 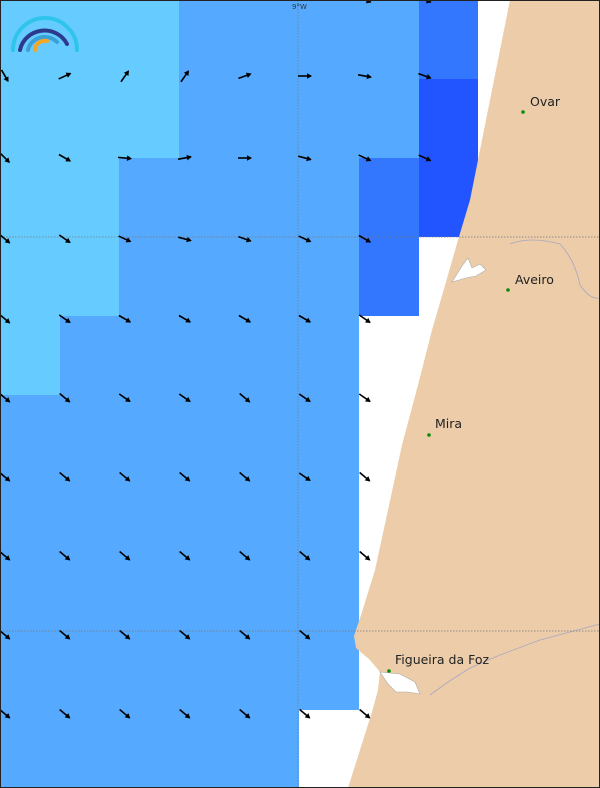 I want to click on logo, so click(x=45, y=34).